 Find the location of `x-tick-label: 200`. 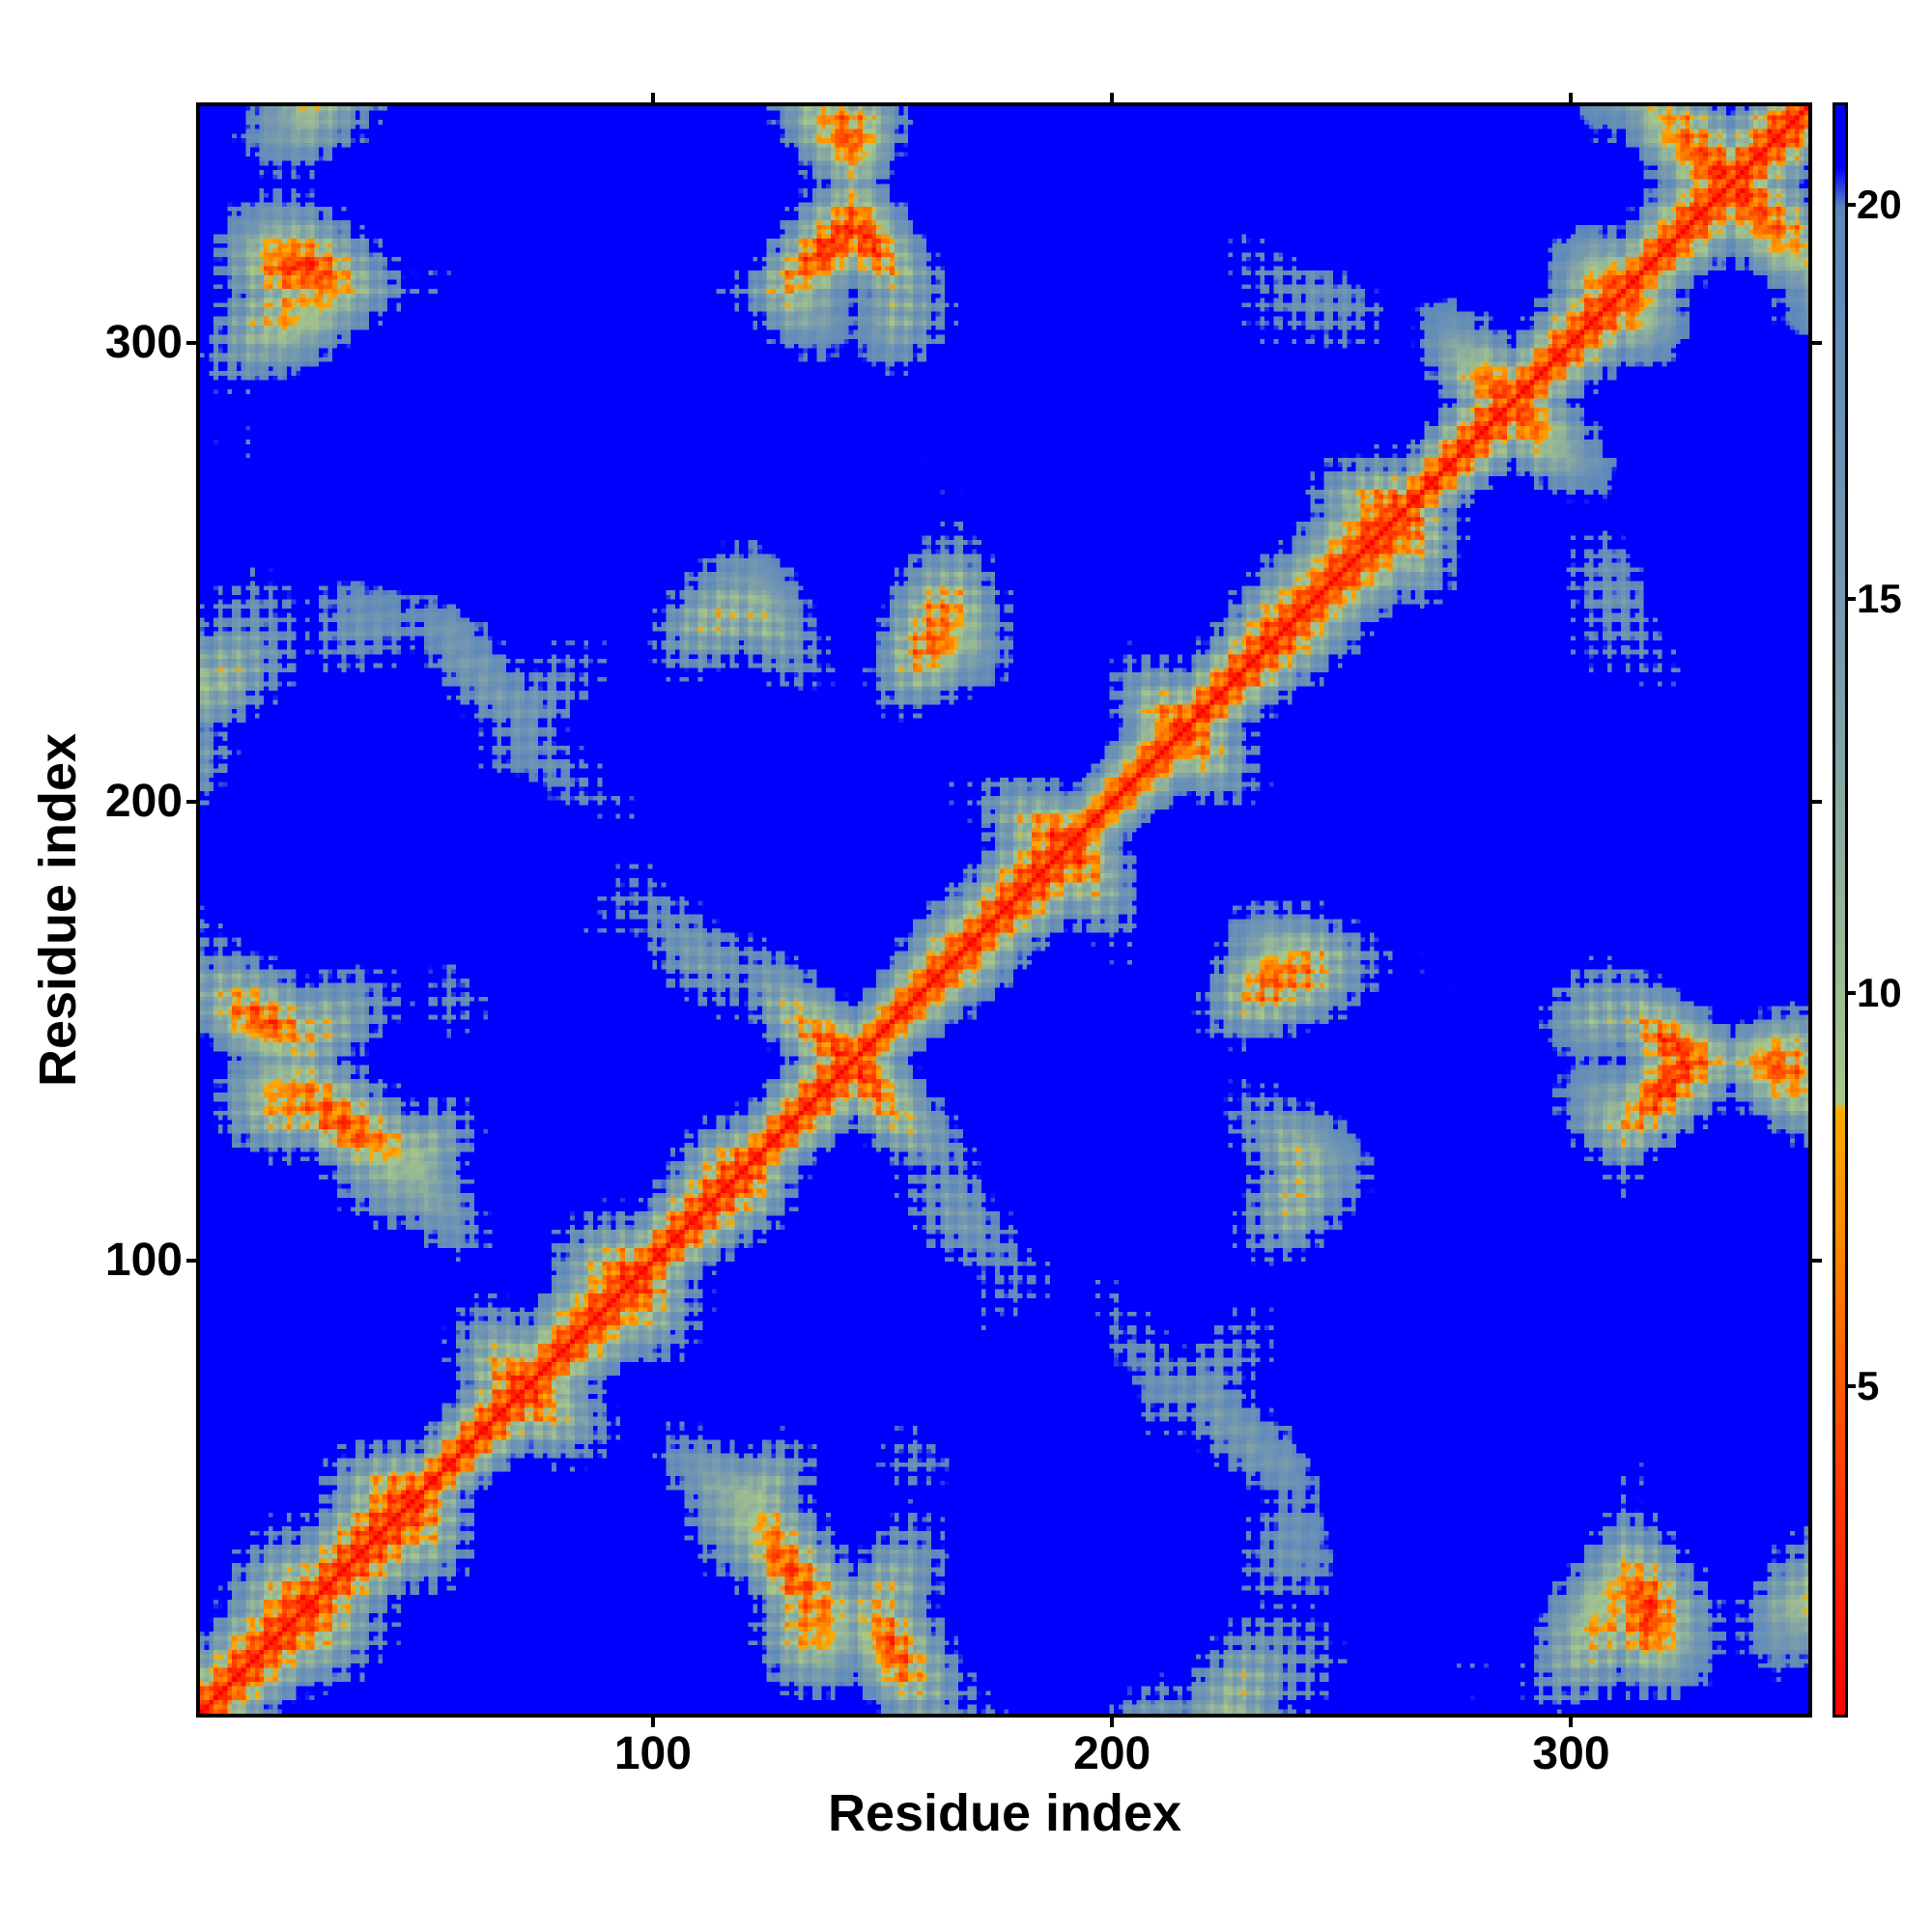

x-tick-label: 200 is located at coordinates (1112, 1753).